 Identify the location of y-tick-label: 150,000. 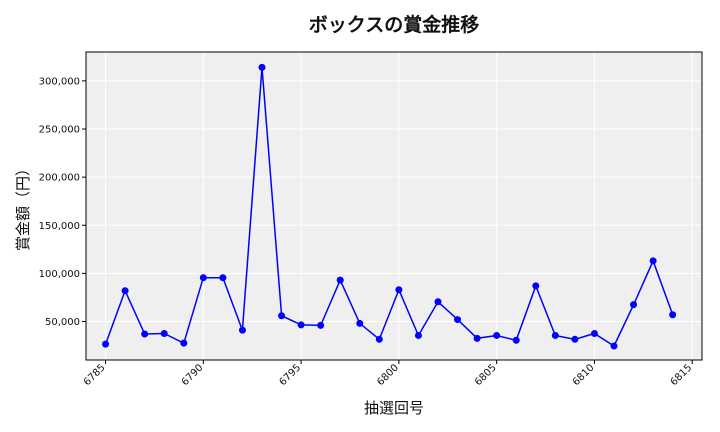
(59, 226).